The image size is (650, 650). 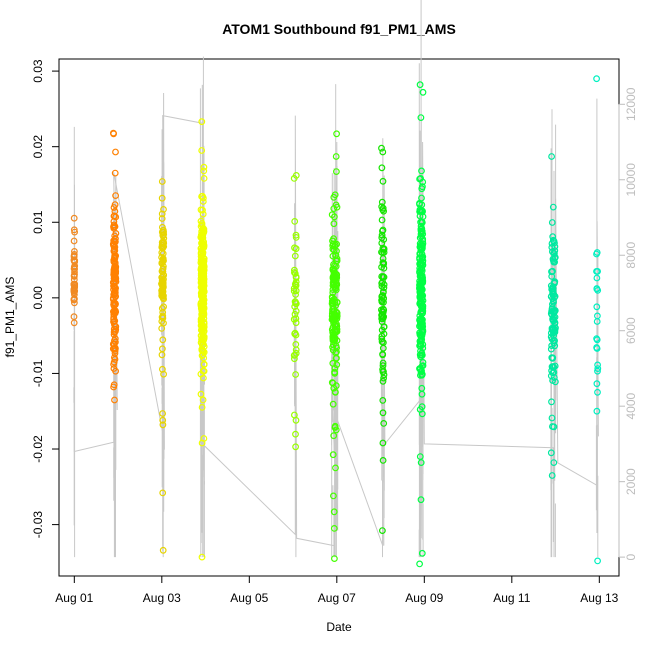 What do you see at coordinates (631, 330) in the screenshot?
I see `y2-tick-label: 6000` at bounding box center [631, 330].